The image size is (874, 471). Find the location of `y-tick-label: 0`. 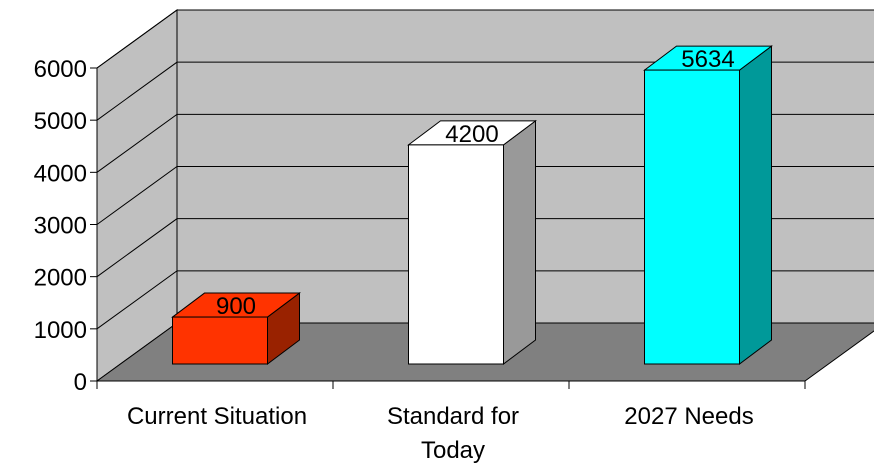

y-tick-label: 0 is located at coordinates (80, 382).